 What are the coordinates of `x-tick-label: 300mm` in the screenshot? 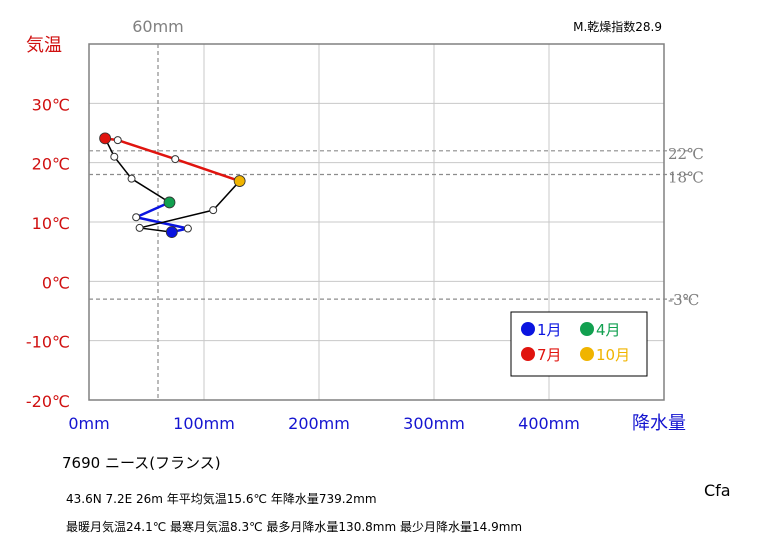 It's located at (434, 423).